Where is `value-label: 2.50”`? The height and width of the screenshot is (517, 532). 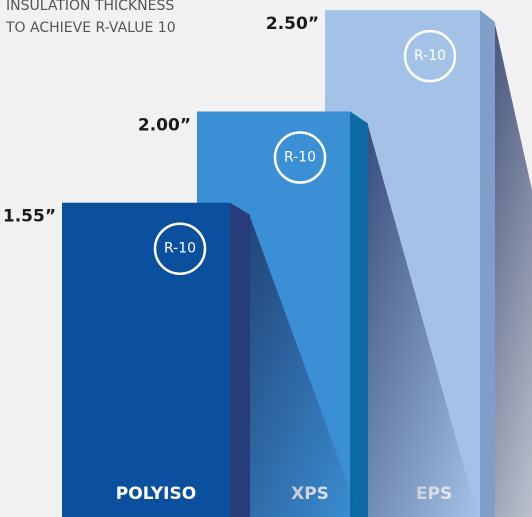
value-label: 2.50” is located at coordinates (292, 24).